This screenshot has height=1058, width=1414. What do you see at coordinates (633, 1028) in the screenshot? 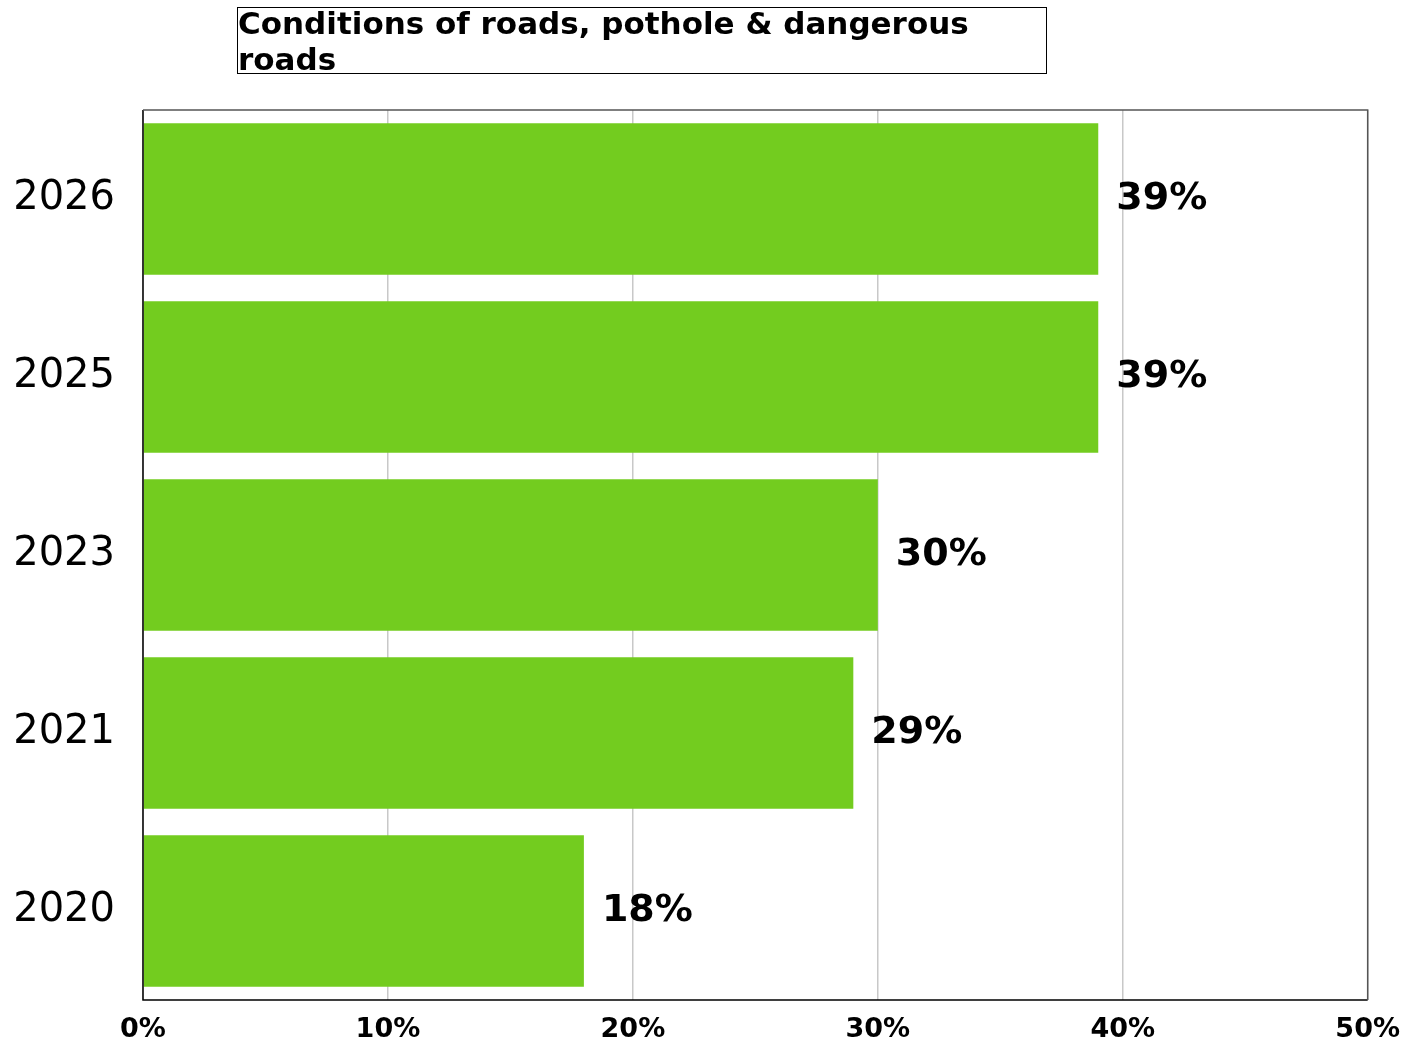
I see `x-tick-label: 20%` at bounding box center [633, 1028].